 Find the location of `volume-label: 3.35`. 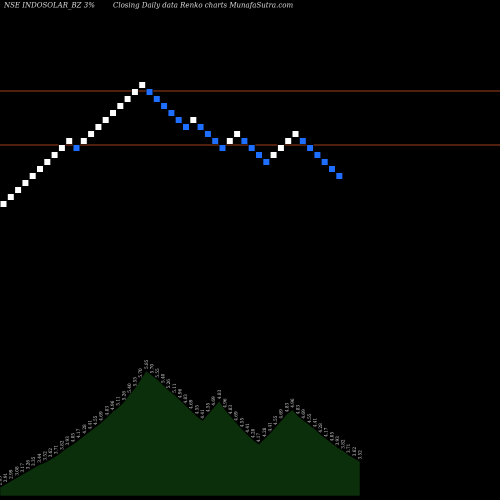

volume-label: 3.35 is located at coordinates (33, 461).